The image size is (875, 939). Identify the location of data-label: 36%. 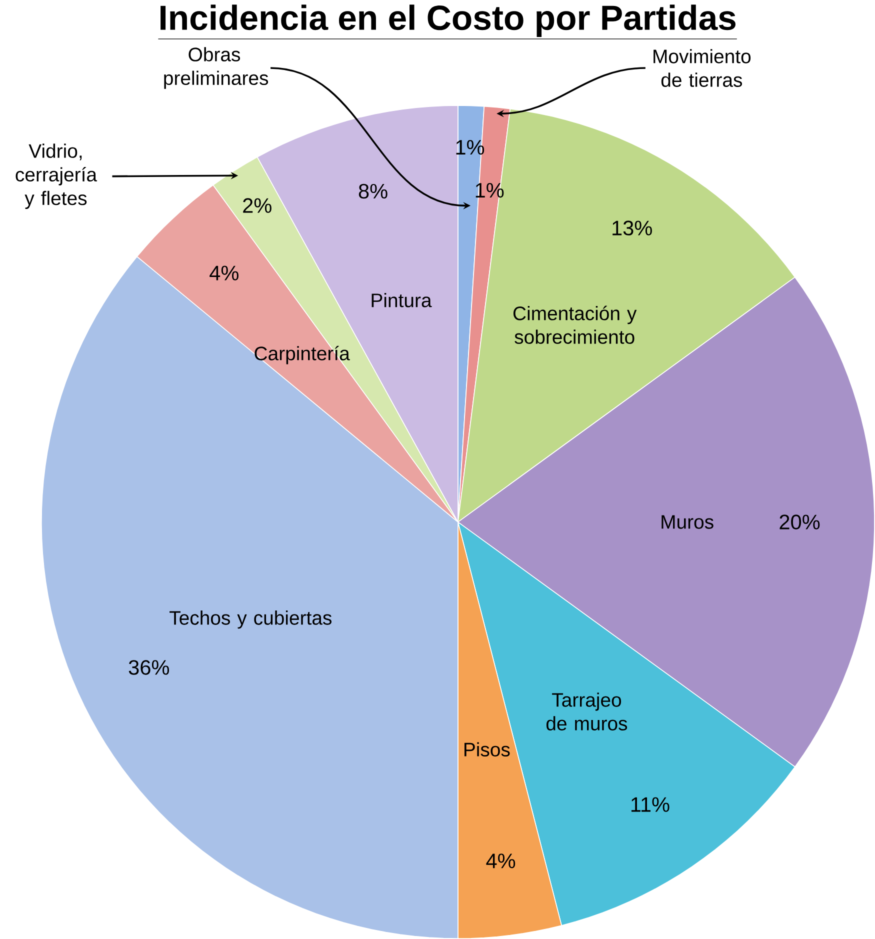
(149, 667).